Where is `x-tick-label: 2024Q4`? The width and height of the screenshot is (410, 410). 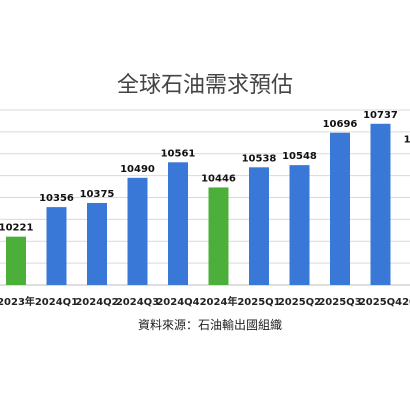 x-tick-label: 2024Q4 is located at coordinates (177, 302).